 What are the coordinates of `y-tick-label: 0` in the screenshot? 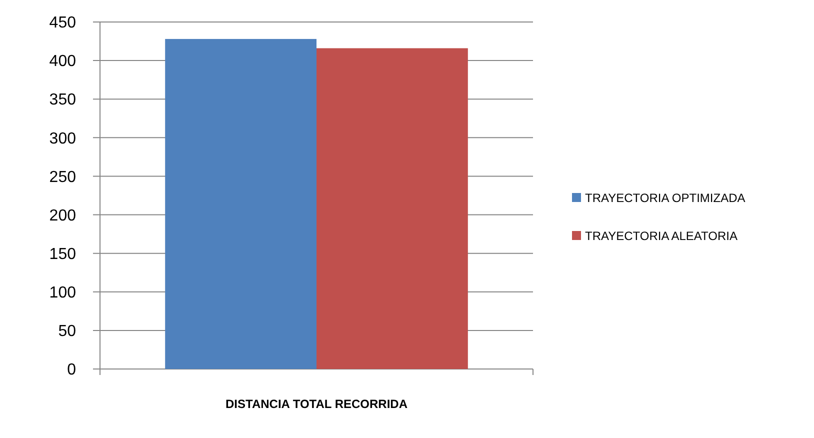 It's located at (71, 370).